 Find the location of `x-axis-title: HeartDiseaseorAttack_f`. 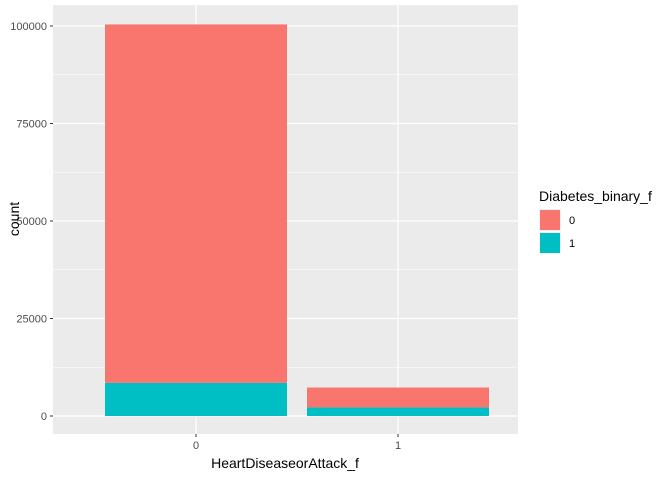

x-axis-title: HeartDiseaseorAttack_f is located at coordinates (285, 463).